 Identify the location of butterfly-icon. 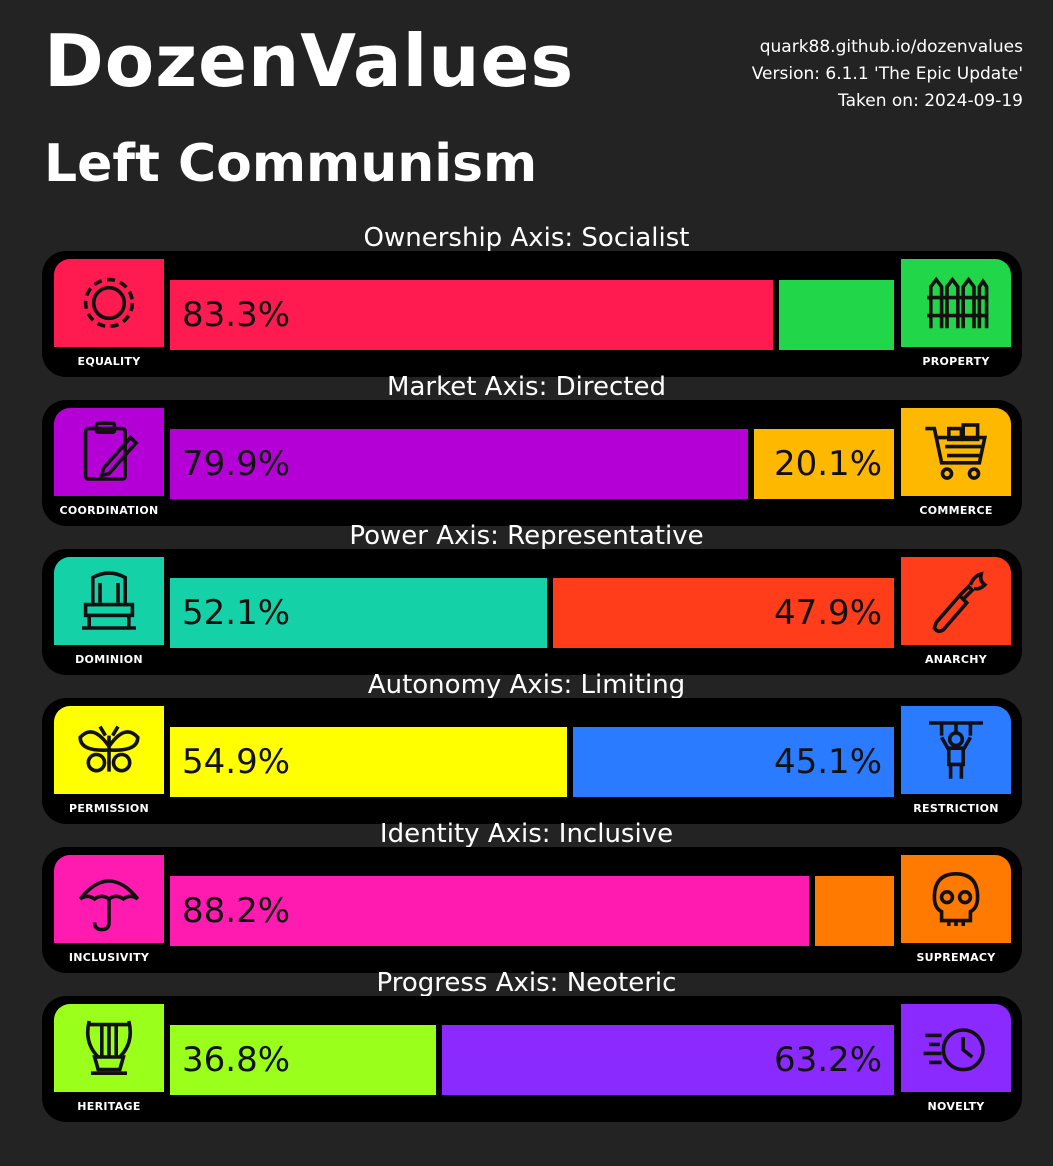
(109, 750).